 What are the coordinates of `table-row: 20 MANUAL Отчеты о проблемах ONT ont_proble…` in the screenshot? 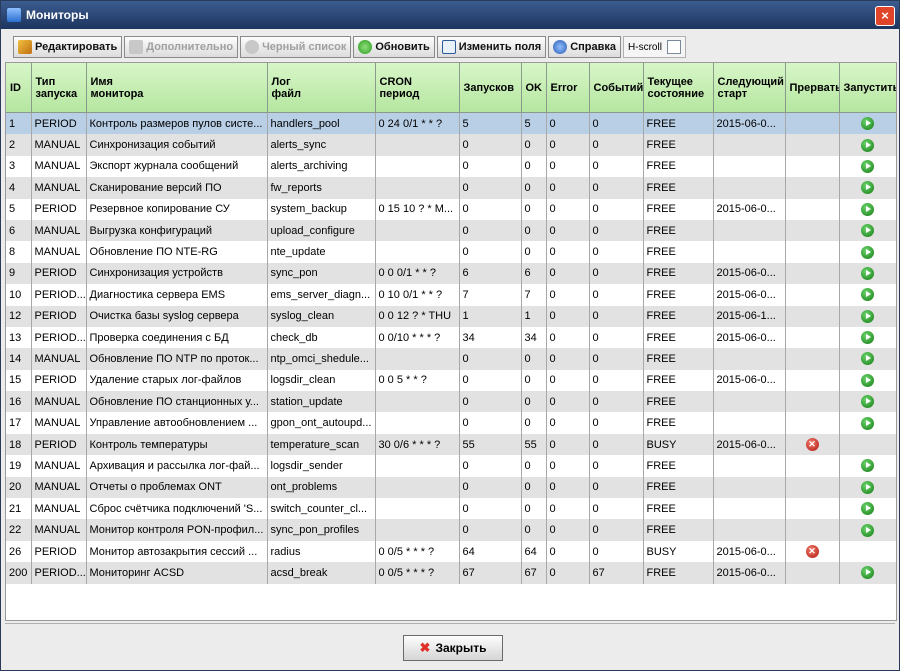 It's located at (451, 487).